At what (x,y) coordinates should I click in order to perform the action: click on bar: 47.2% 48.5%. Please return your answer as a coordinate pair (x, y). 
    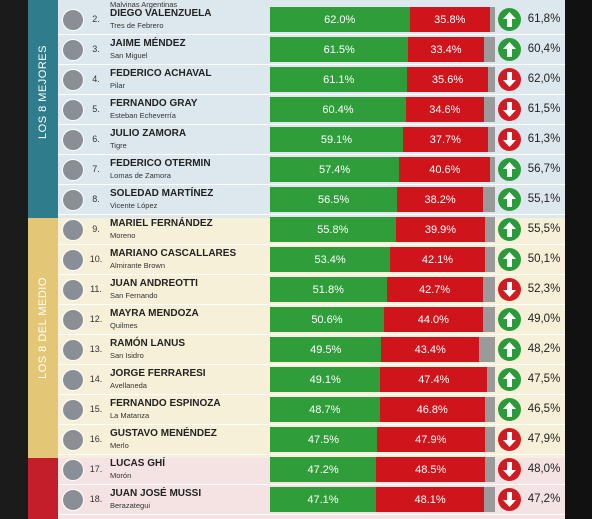
    Looking at the image, I should click on (382, 469).